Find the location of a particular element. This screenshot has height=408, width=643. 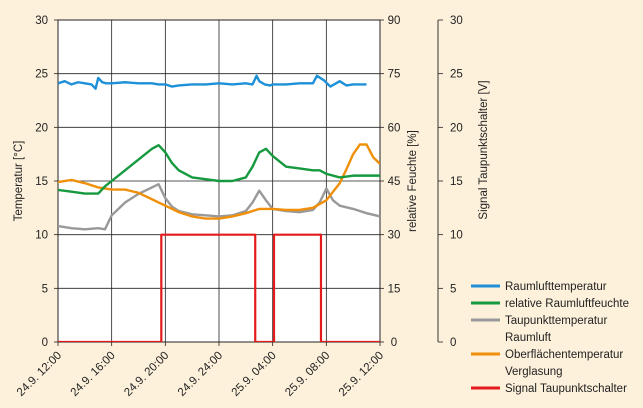

left-tick-label: 0 is located at coordinates (45, 343).